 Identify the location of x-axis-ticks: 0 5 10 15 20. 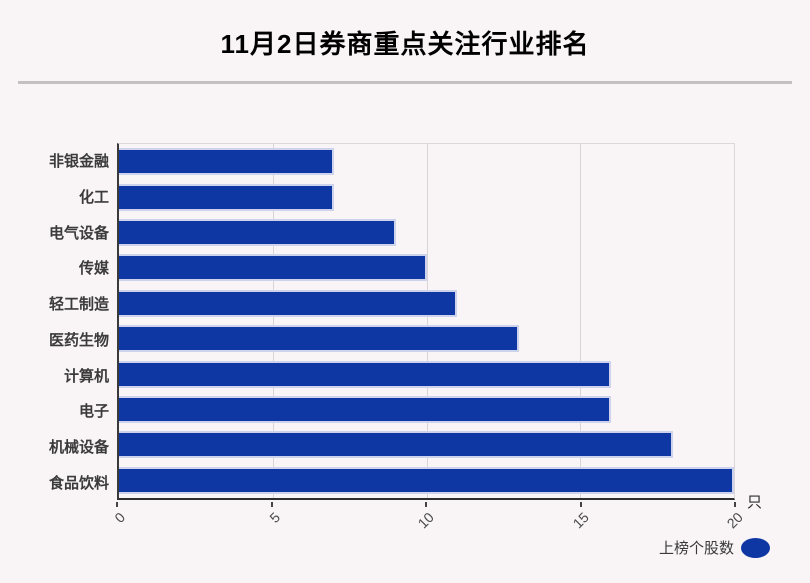
(428, 522).